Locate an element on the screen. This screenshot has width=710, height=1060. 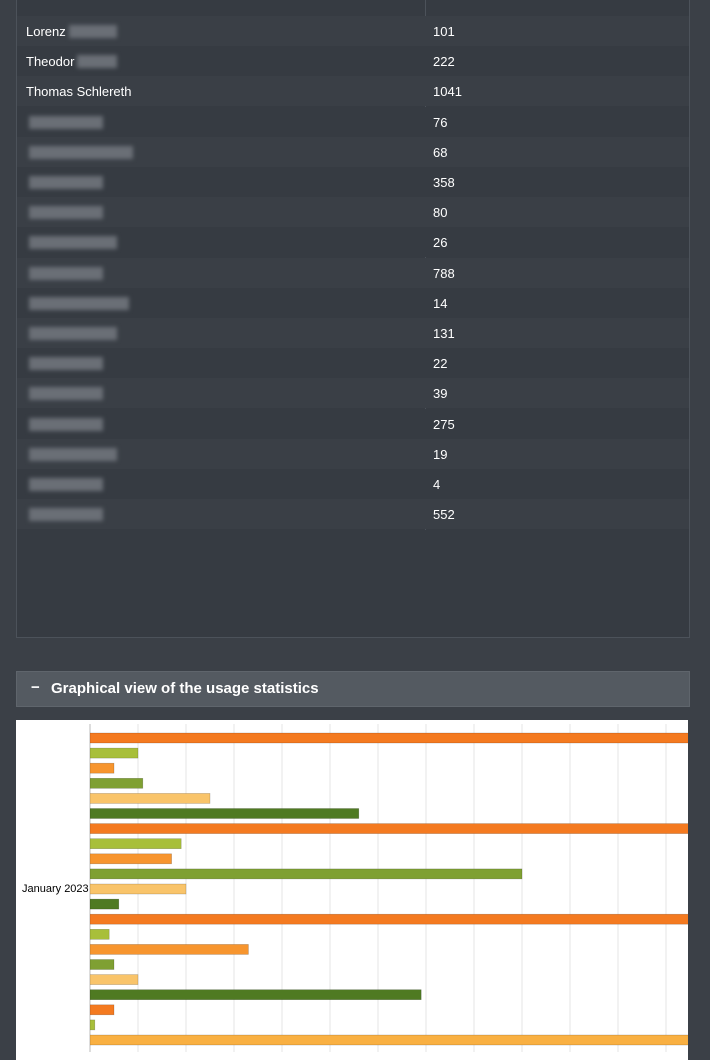
table-row: 275 is located at coordinates (353, 423).